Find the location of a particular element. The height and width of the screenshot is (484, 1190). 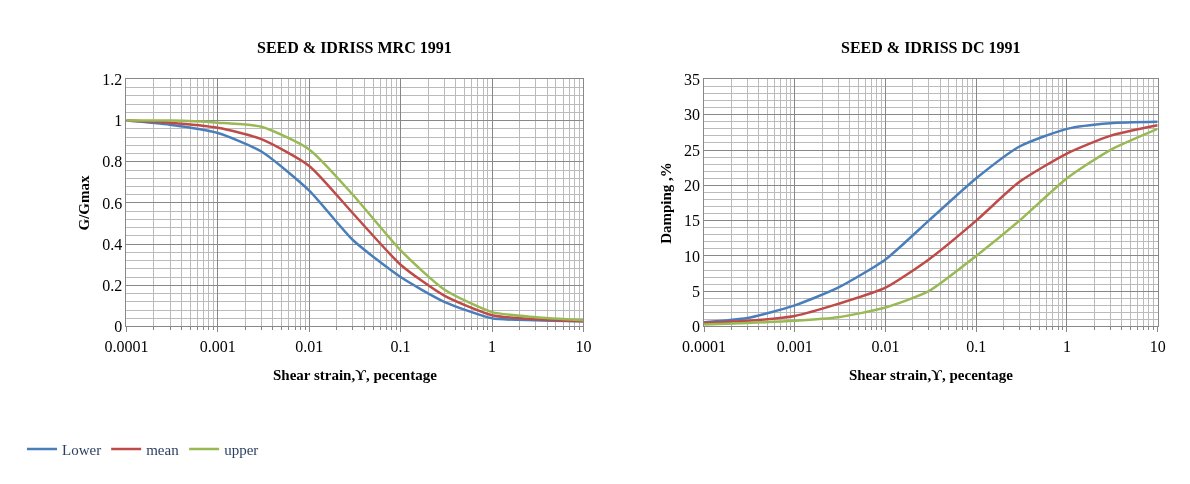

y-tick-label: 1 is located at coordinates (118, 121).